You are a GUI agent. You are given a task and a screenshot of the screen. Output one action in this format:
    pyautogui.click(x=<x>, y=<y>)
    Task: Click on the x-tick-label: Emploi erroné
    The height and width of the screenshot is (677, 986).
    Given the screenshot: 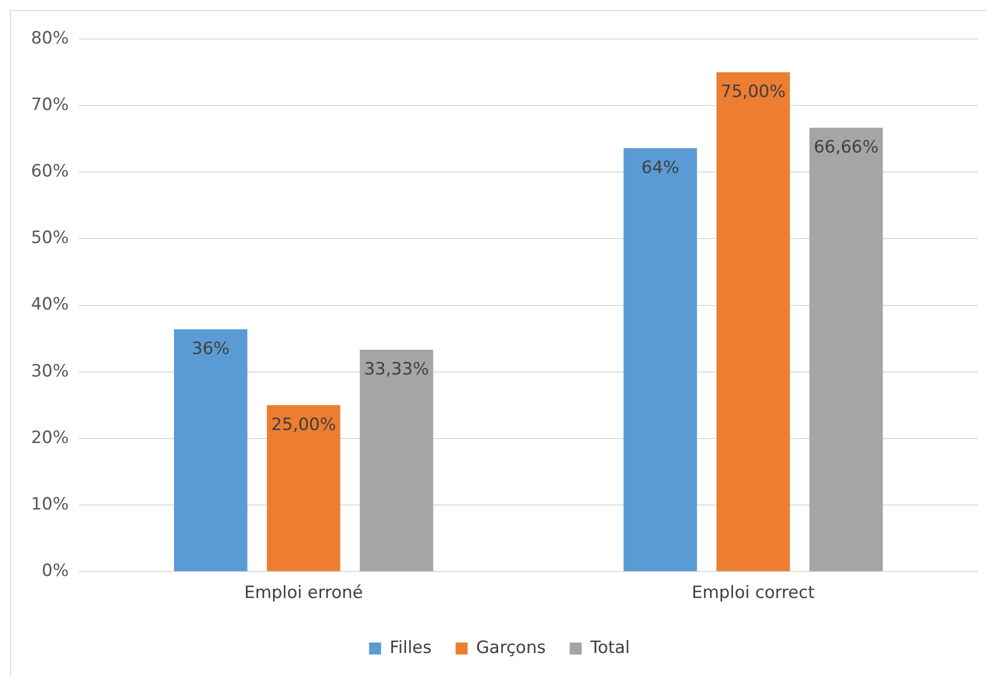 What is the action you would take?
    pyautogui.click(x=303, y=593)
    